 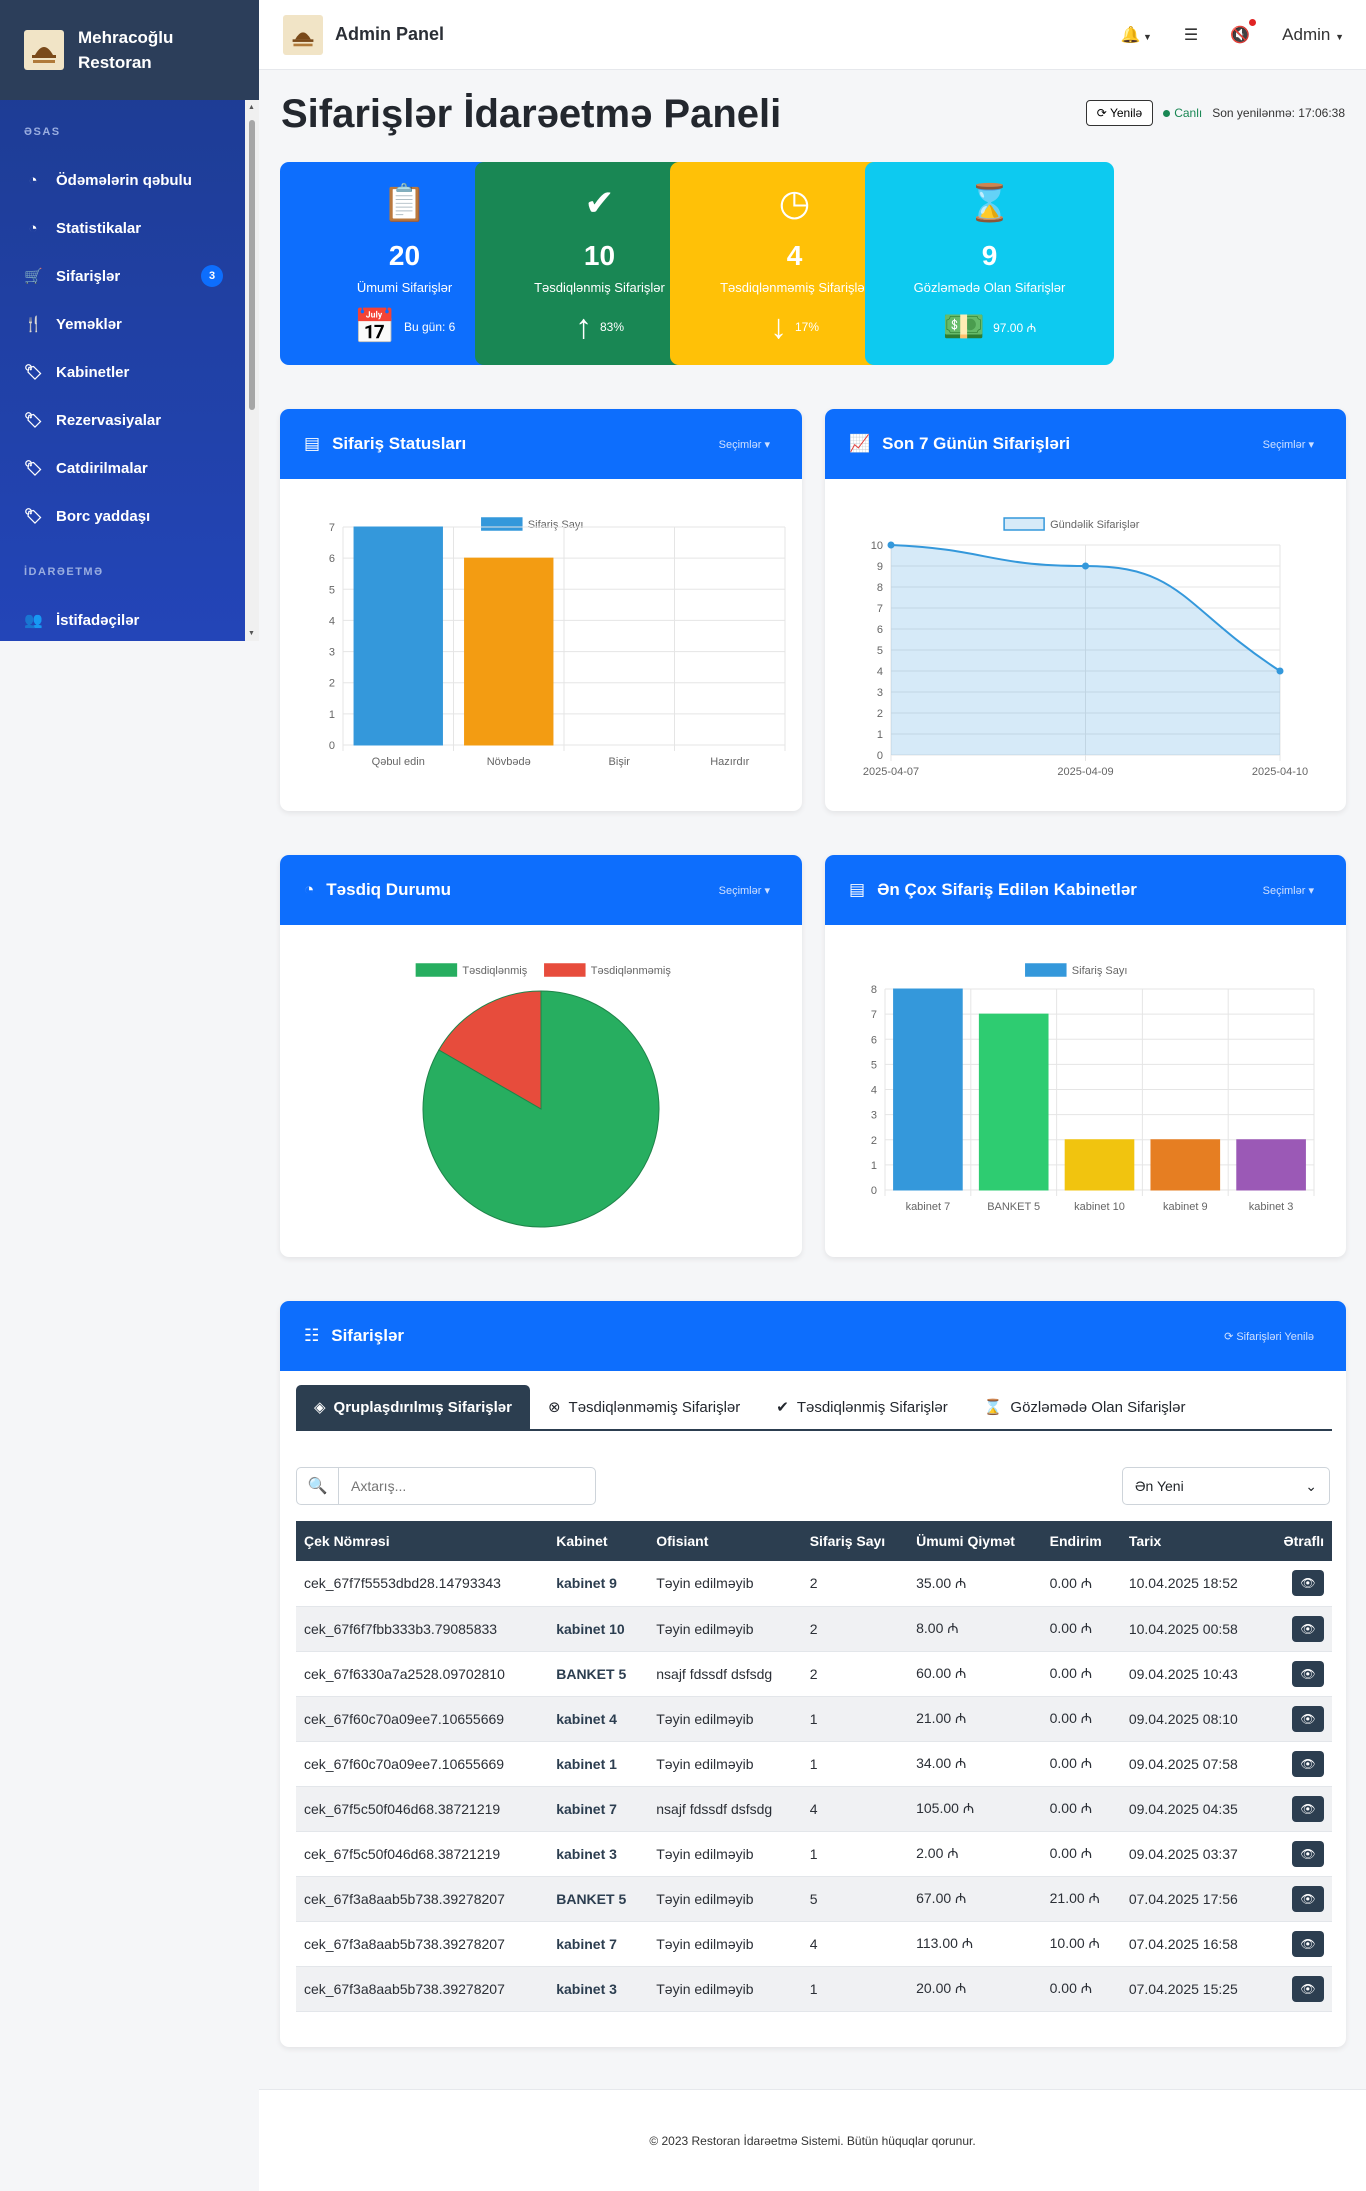 What do you see at coordinates (93, 372) in the screenshot?
I see `sidebar-item-label: Kabinetler` at bounding box center [93, 372].